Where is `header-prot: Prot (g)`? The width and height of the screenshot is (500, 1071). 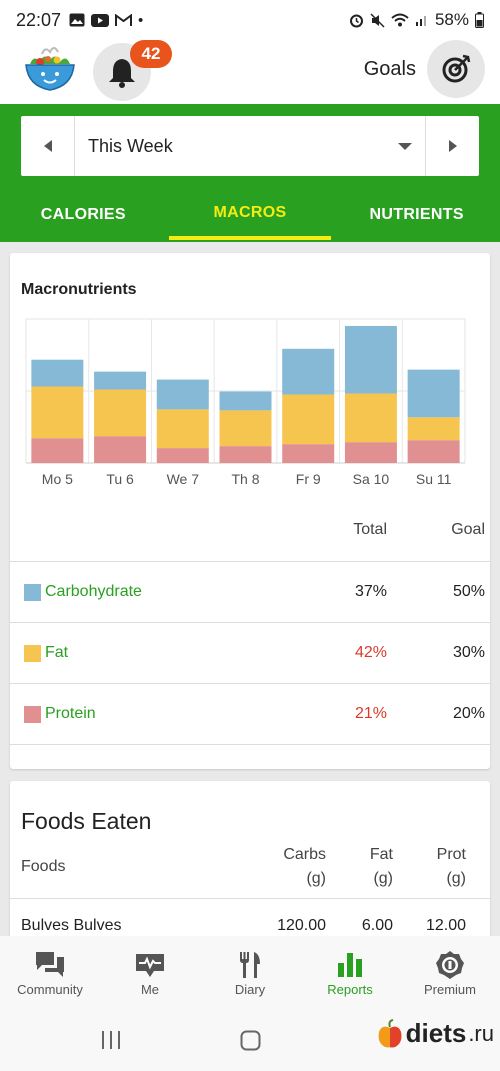 header-prot: Prot (g) is located at coordinates (451, 867).